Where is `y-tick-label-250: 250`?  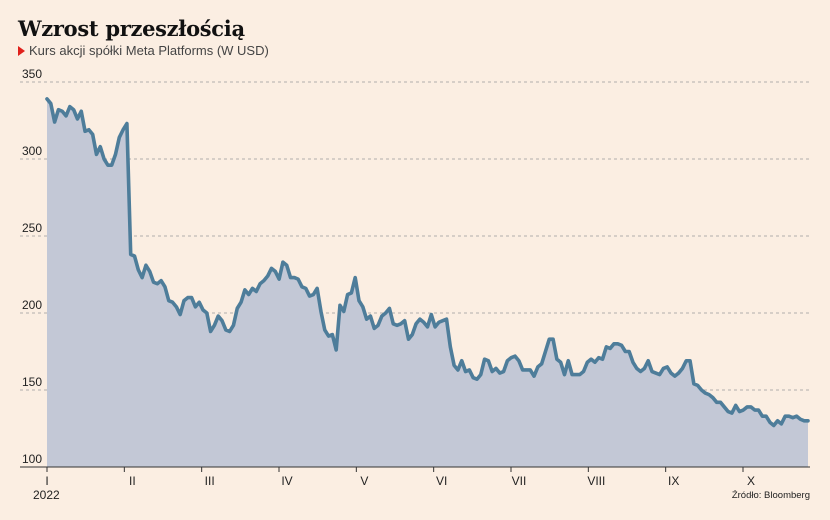
y-tick-label-250: 250 is located at coordinates (32, 228).